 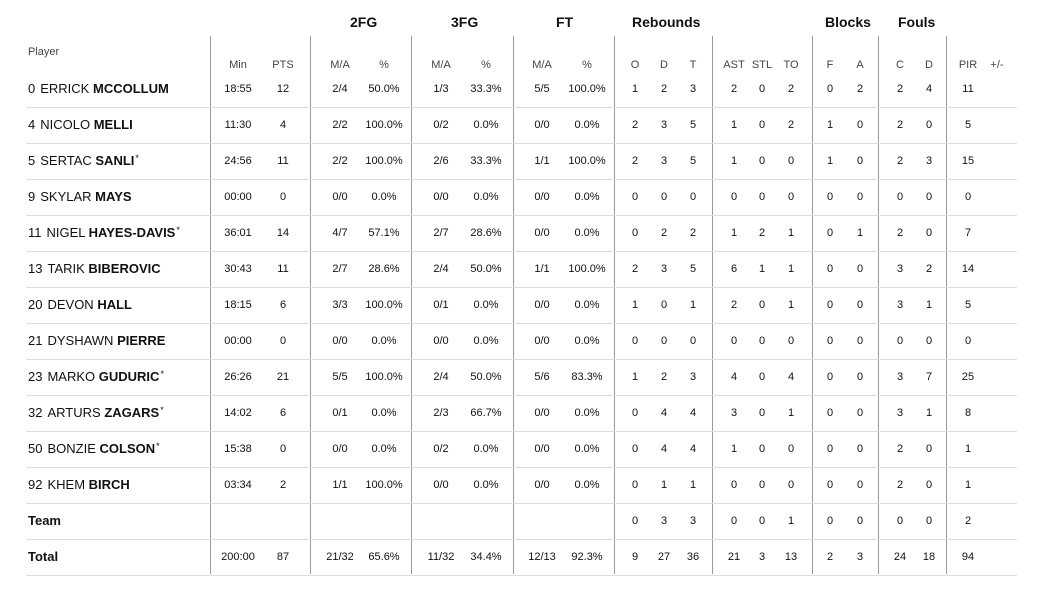 What do you see at coordinates (587, 65) in the screenshot?
I see `column-header-ft-pct: %` at bounding box center [587, 65].